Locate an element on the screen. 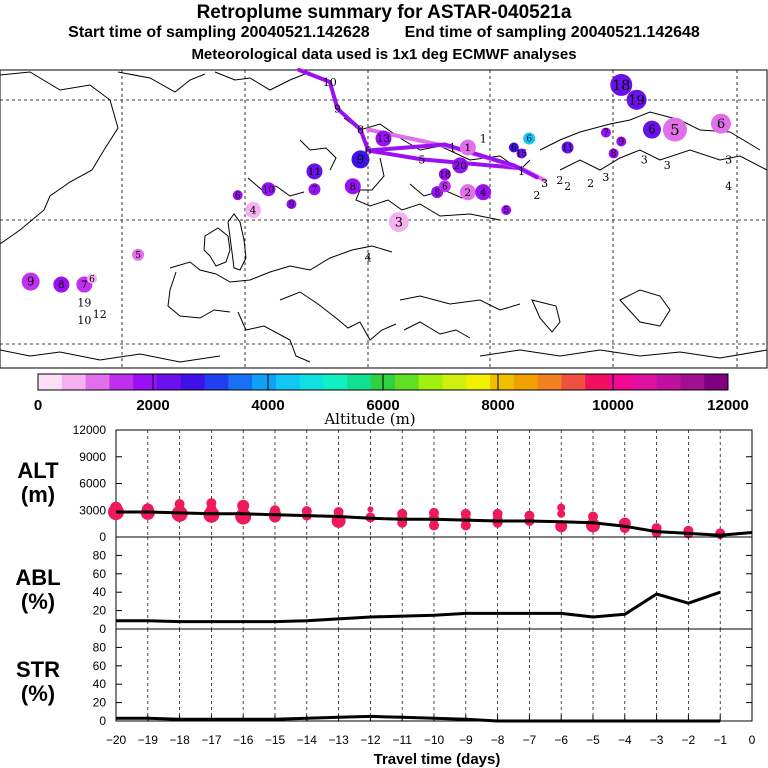 The height and width of the screenshot is (768, 768). colorbar-tick-label: 4000 is located at coordinates (267, 405).